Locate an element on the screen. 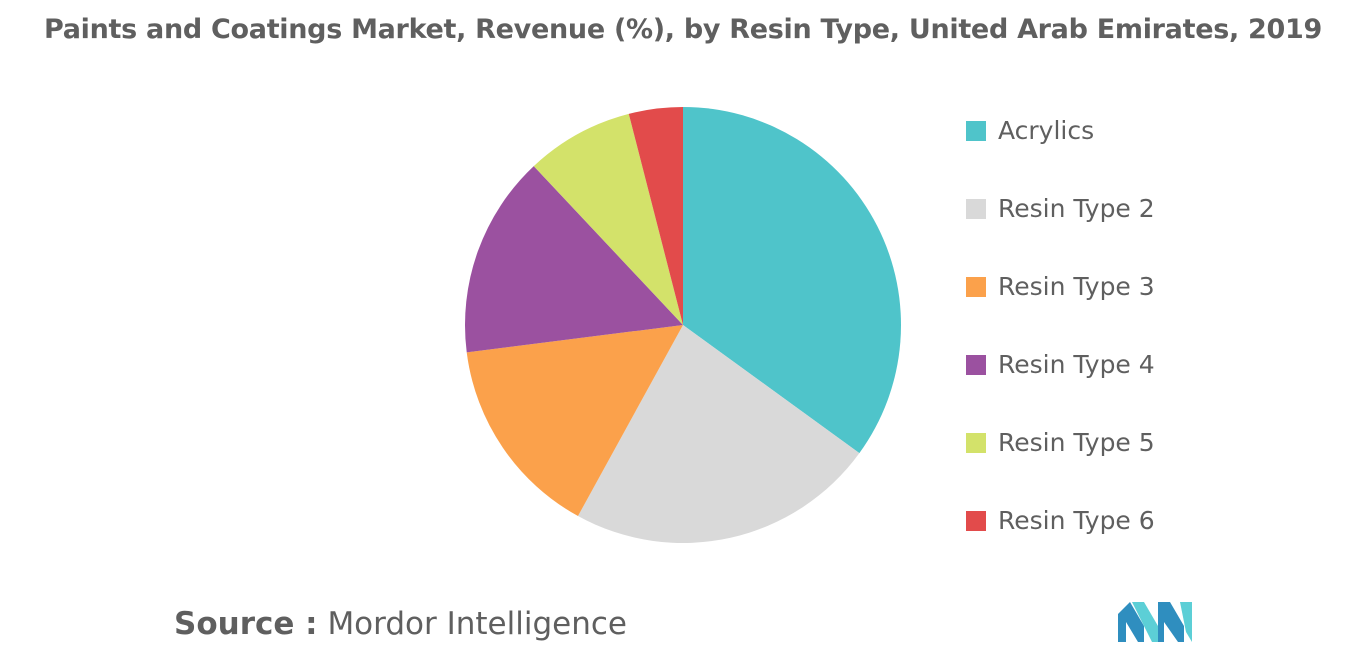  legend-item-resin-type-5: Resin Type 5 is located at coordinates (1060, 463).